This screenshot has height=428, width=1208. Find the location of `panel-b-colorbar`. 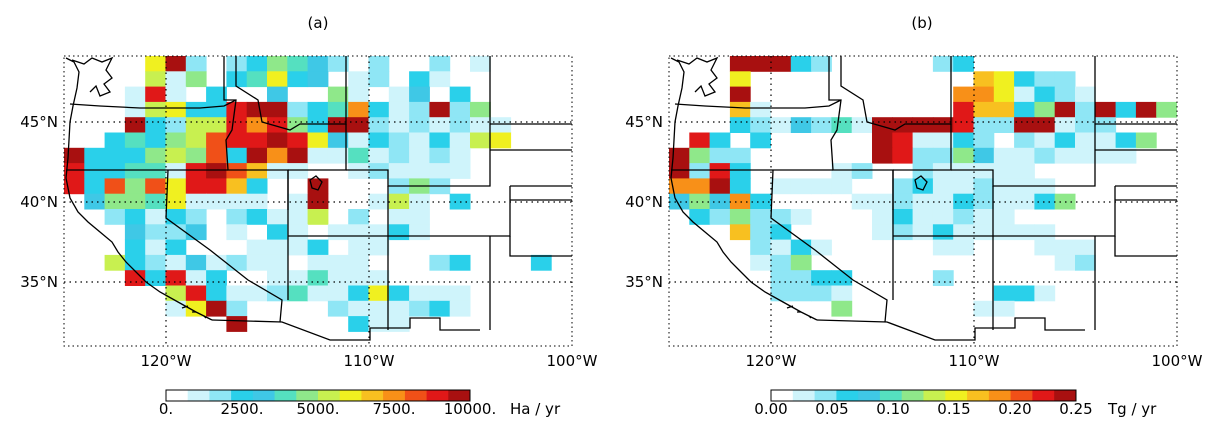

panel-b-colorbar is located at coordinates (923, 395).